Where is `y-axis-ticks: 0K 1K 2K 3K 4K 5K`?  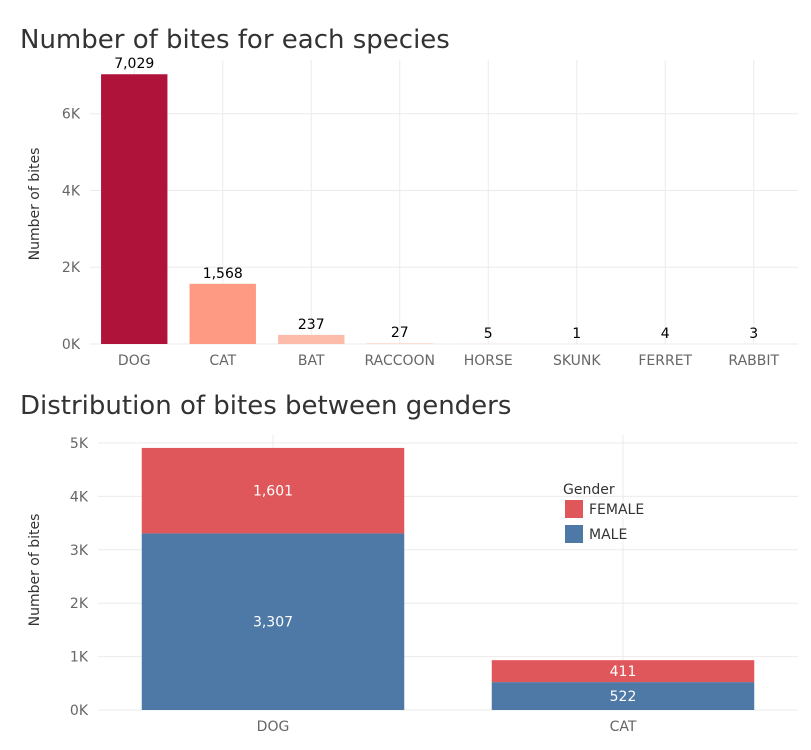
y-axis-ticks: 0K 1K 2K 3K 4K 5K is located at coordinates (79, 577).